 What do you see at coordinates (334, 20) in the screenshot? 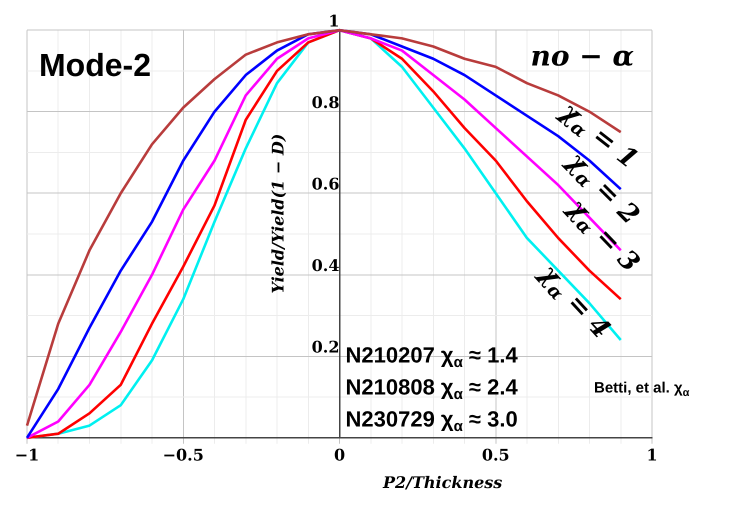
I see `y-tick-label: 1` at bounding box center [334, 20].